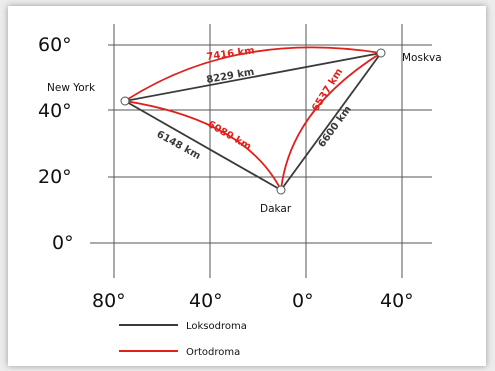 Image resolution: width=495 pixels, height=371 pixels. I want to click on lon-axis: 80° 40° 0° 40°, so click(253, 301).